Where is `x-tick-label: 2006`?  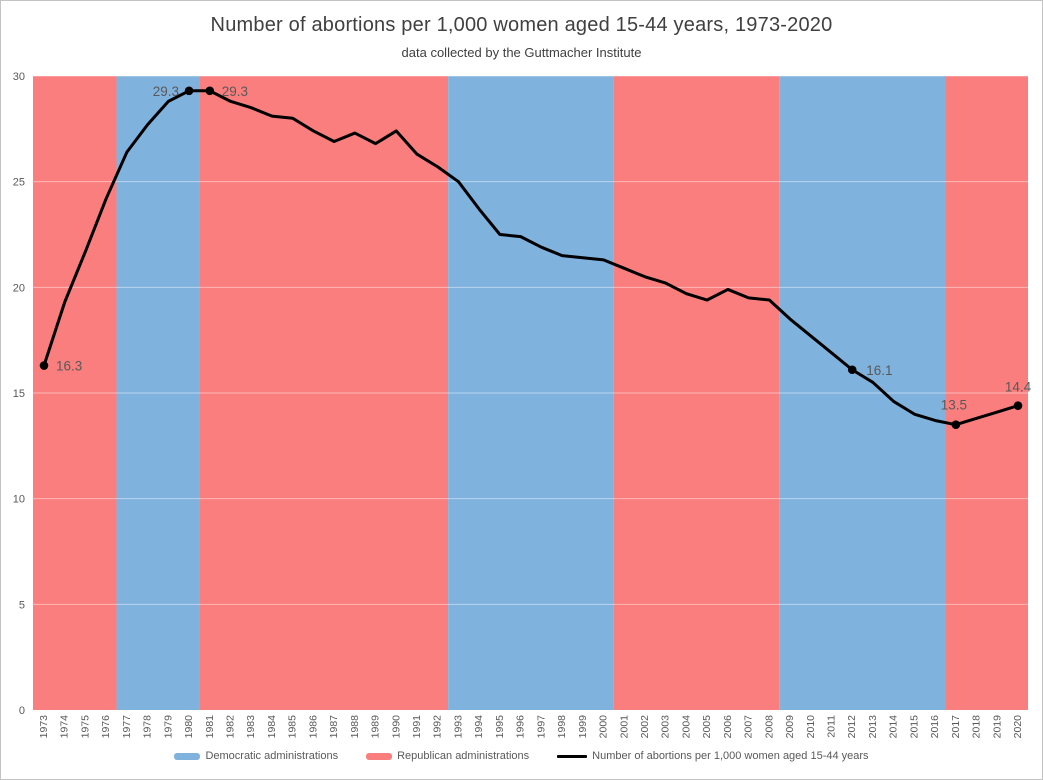
x-tick-label: 2006 is located at coordinates (728, 727).